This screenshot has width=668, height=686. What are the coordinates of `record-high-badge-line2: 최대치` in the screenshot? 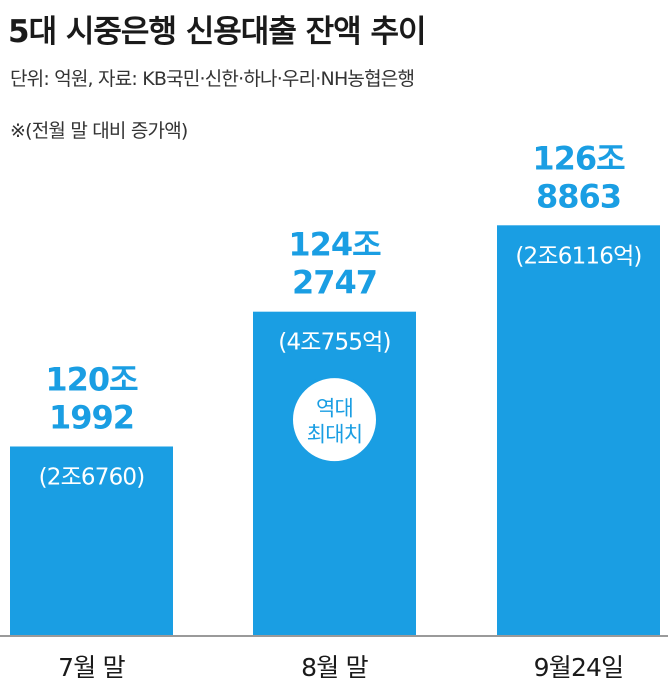 It's located at (335, 435).